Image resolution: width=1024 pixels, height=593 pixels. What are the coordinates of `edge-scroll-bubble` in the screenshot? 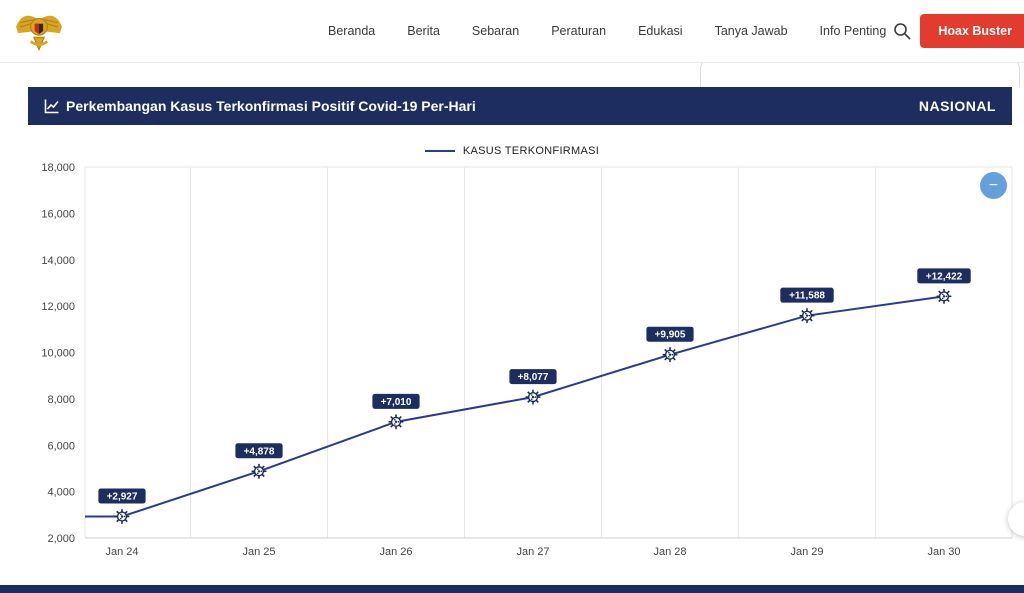 It's located at (1016, 519).